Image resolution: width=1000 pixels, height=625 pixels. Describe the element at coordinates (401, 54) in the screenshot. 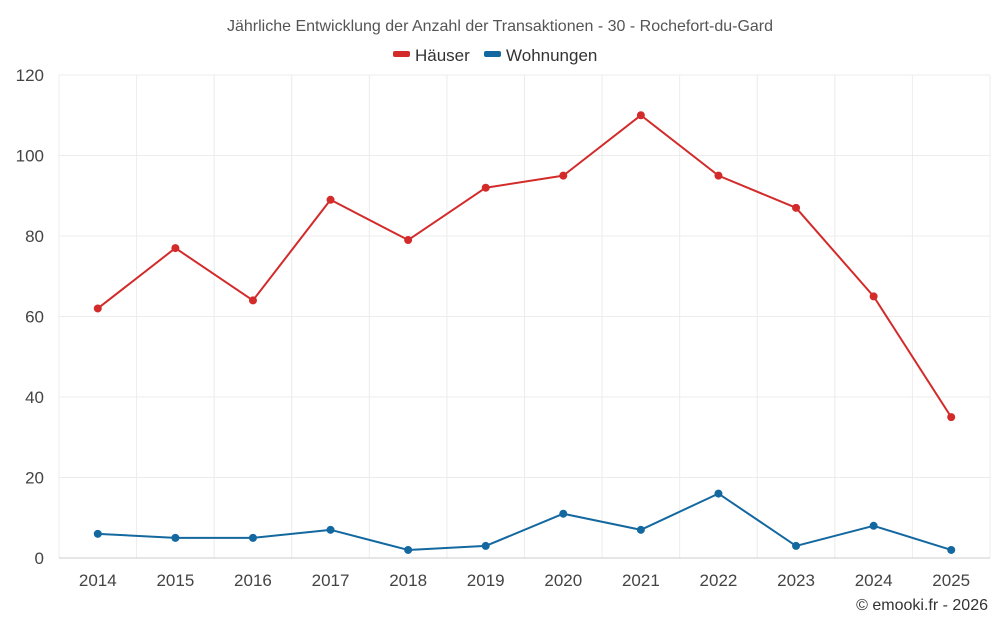

I see `legend-swatch-haeuser` at that location.